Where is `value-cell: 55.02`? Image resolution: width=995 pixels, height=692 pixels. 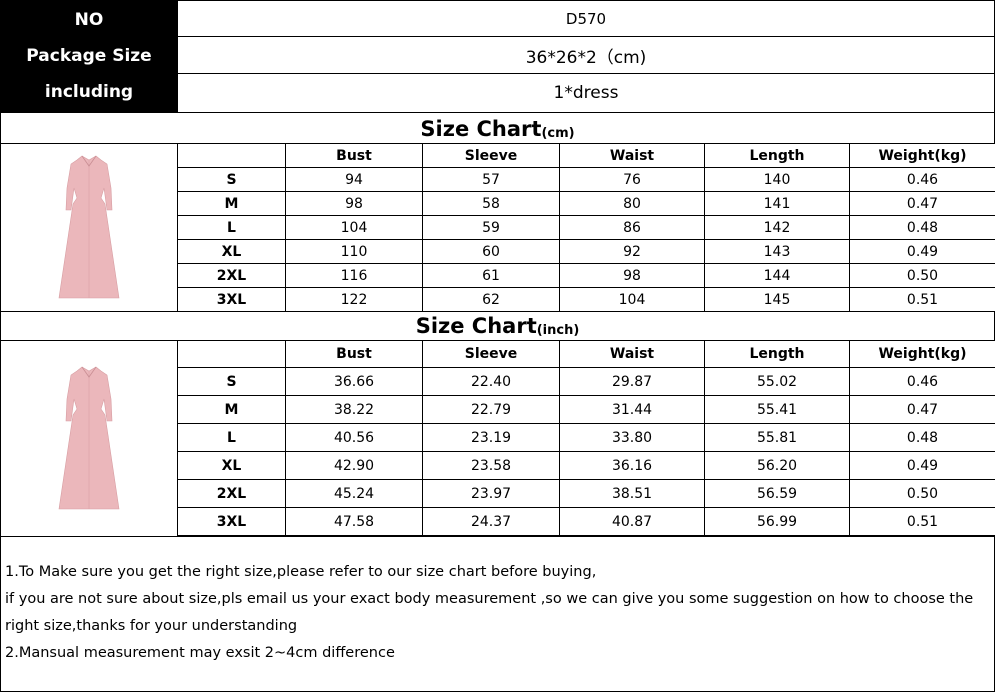 value-cell: 55.02 is located at coordinates (777, 381).